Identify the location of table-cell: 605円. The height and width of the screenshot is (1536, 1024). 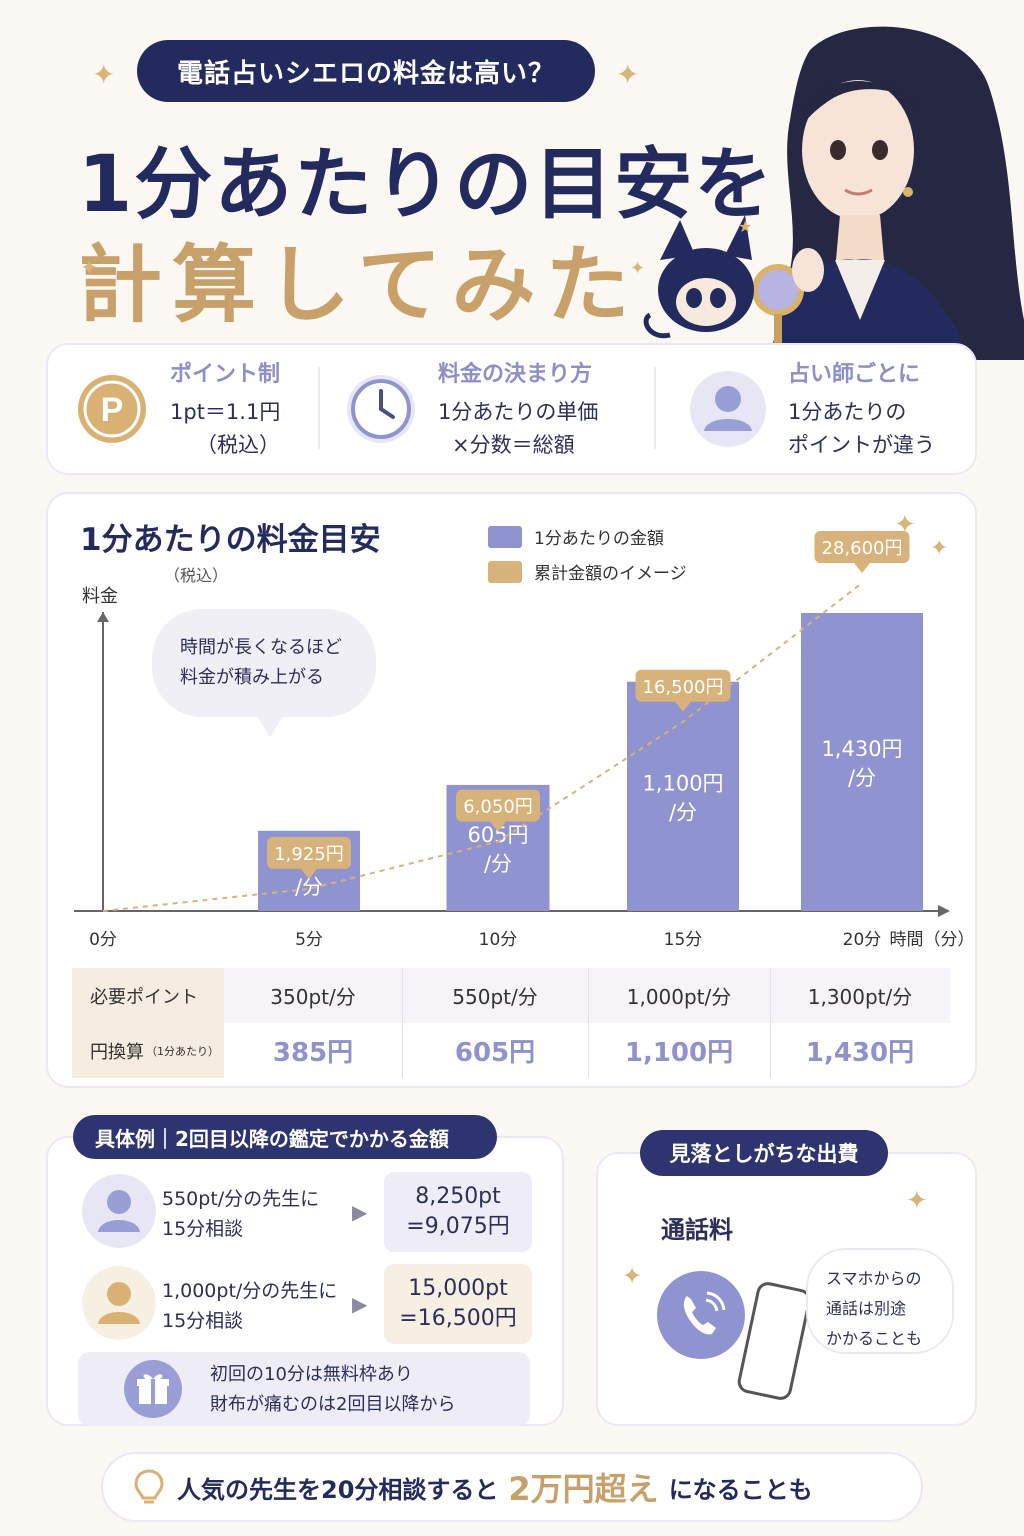
(495, 1053).